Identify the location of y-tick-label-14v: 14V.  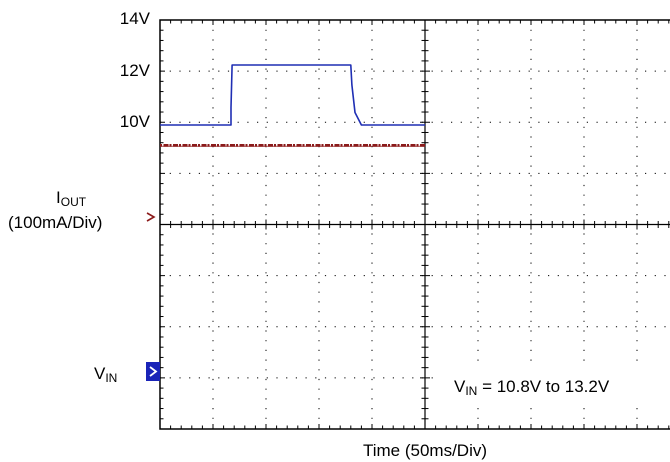
(135, 18).